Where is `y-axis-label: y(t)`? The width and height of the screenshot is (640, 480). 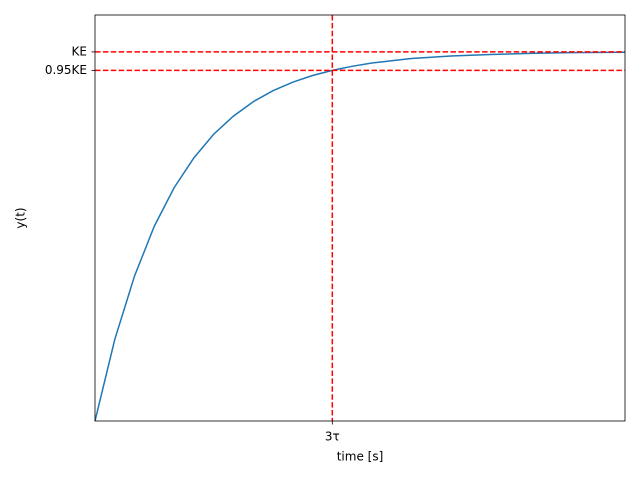
y-axis-label: y(t) is located at coordinates (21, 217).